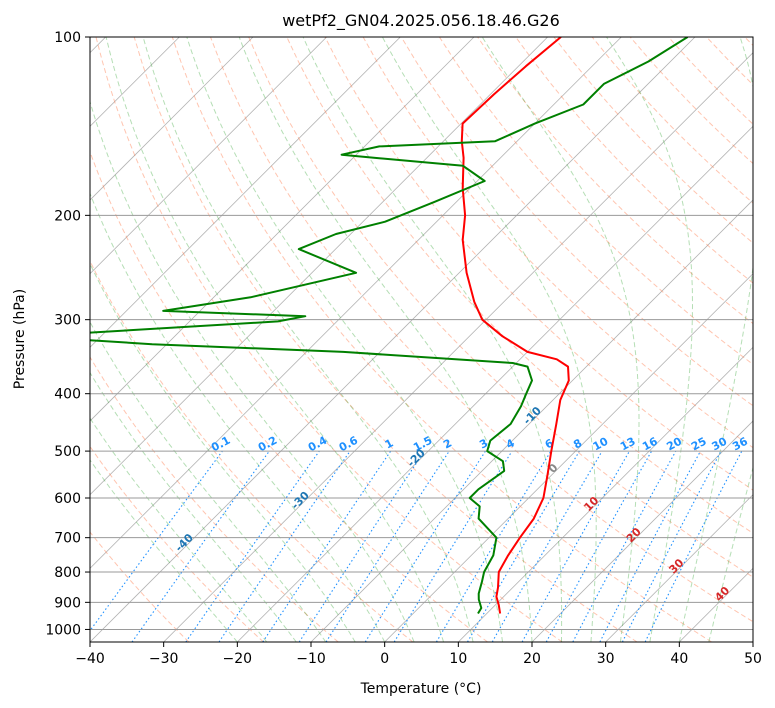 This screenshot has height=708, width=775. What do you see at coordinates (722, 594) in the screenshot?
I see `moist-adiabat-label: 40` at bounding box center [722, 594].